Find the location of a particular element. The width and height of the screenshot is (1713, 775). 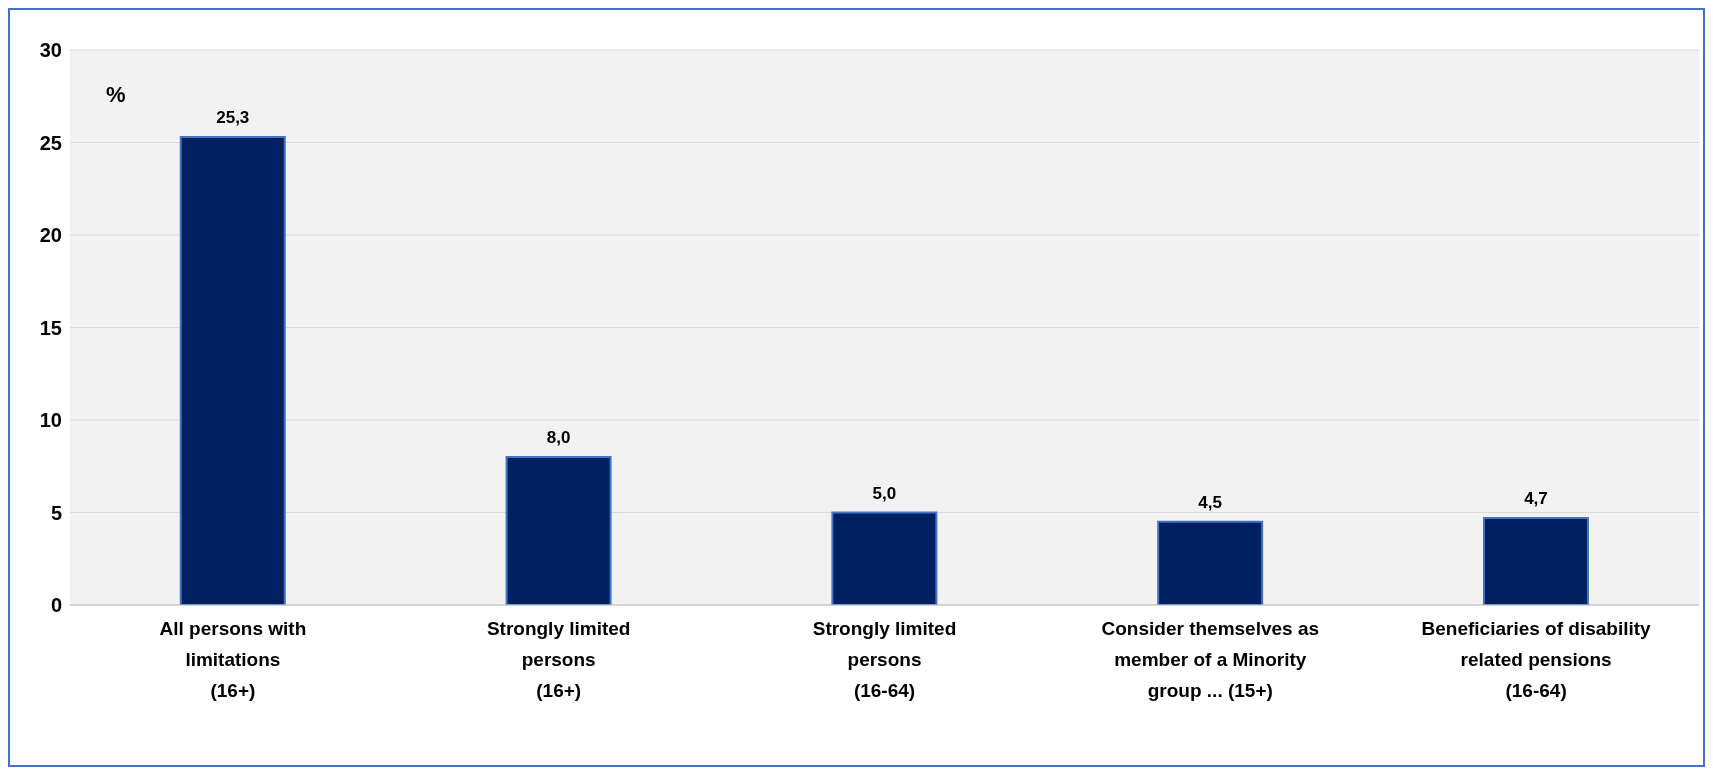

x-tick-label: Beneficiaries of disability related pensions (16-64) is located at coordinates (1536, 659).